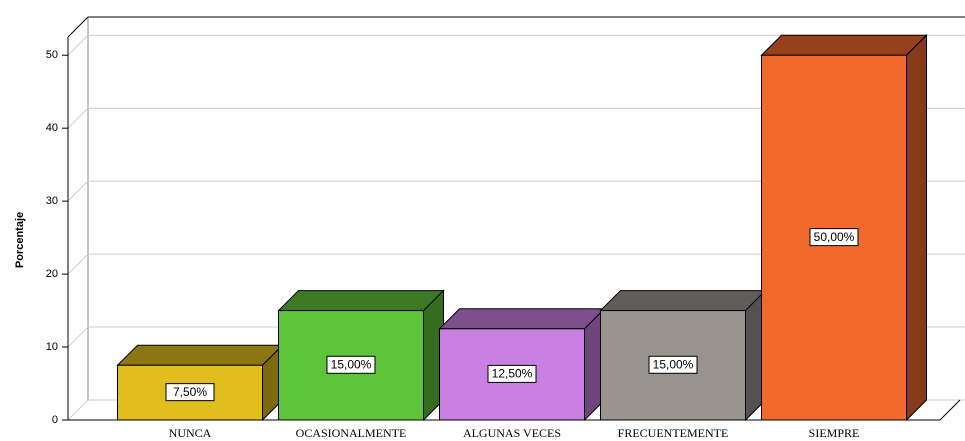 Image resolution: width=965 pixels, height=441 pixels. I want to click on left-wall-top, so click(78, 27).